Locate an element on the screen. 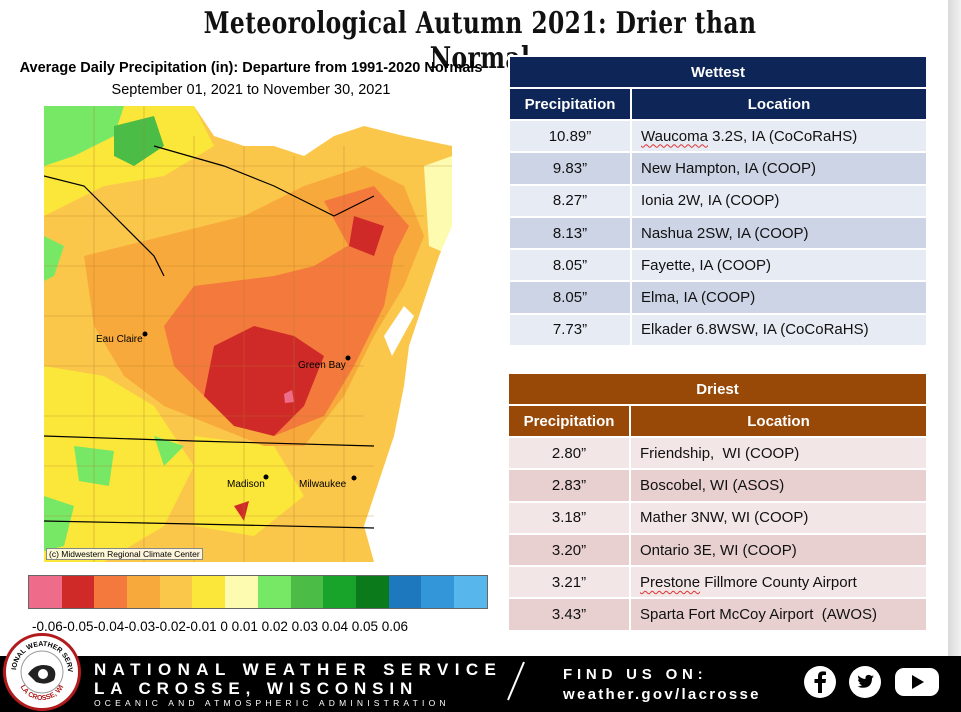 The height and width of the screenshot is (712, 961). wettest-location-cell: New Hampton, IA (COOP) is located at coordinates (779, 168).